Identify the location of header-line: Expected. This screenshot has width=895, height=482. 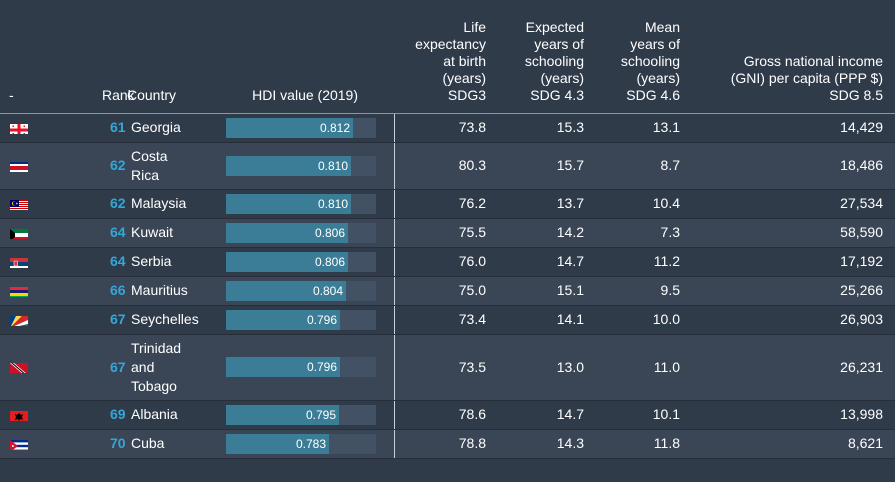
(554, 26).